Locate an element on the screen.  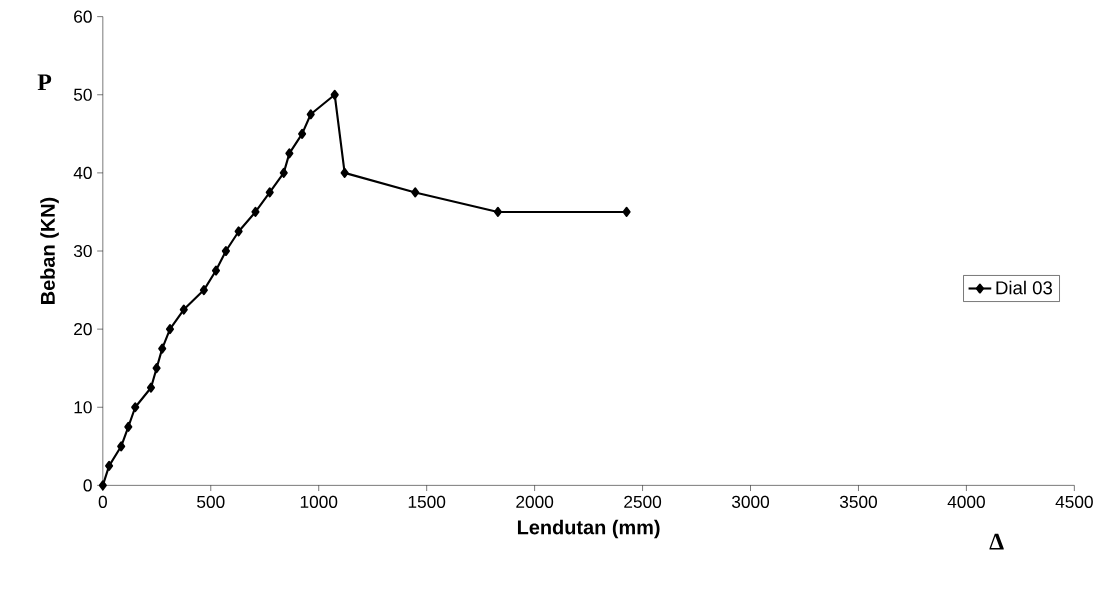
y-tick-label: 10 is located at coordinates (83, 407).